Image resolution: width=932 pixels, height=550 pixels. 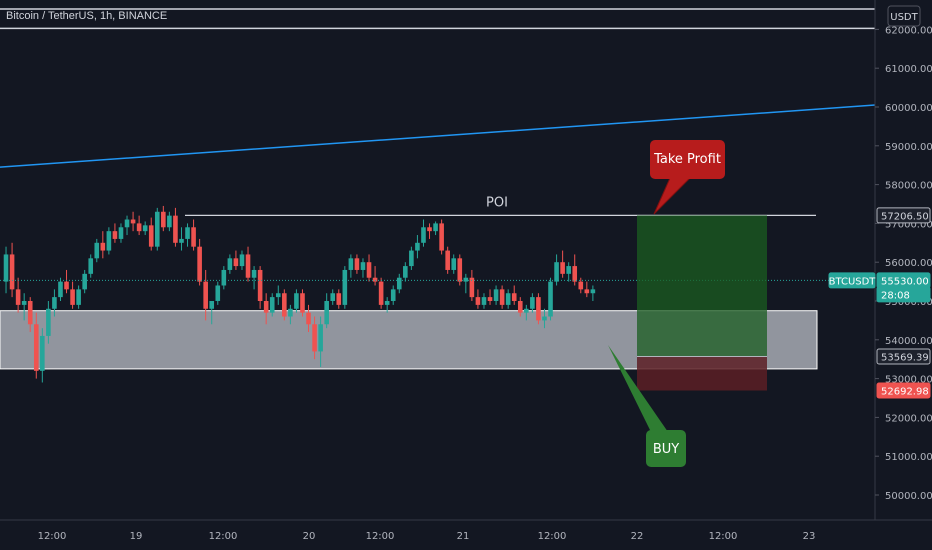 I want to click on long-position-loss-zone, so click(x=702, y=373).